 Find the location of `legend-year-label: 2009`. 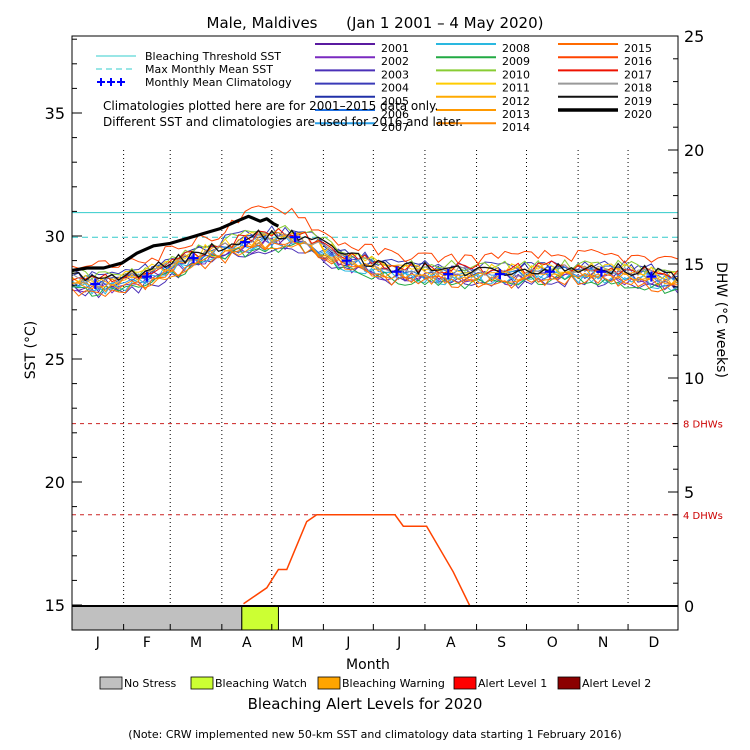

legend-year-label: 2009 is located at coordinates (516, 61).